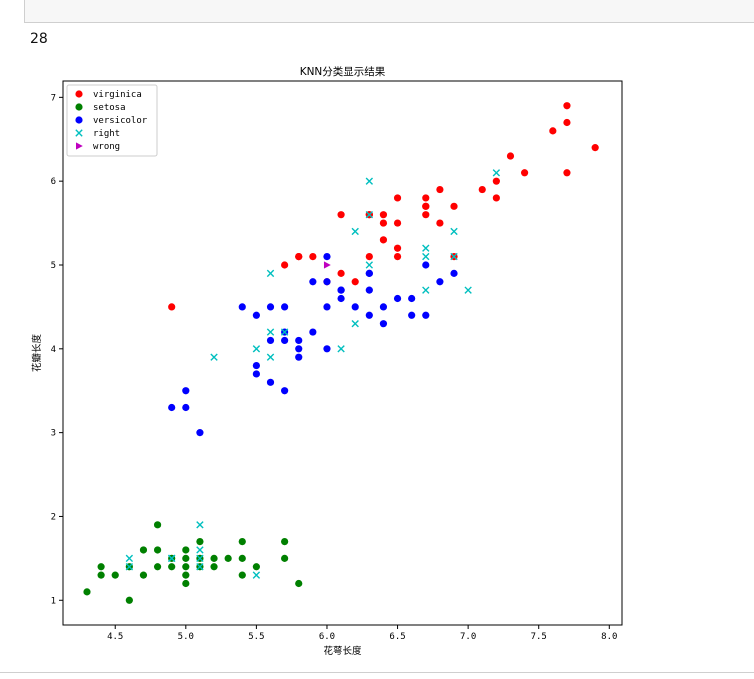 The image size is (754, 679). Describe the element at coordinates (389, 11) in the screenshot. I see `previous-cell-area` at that location.